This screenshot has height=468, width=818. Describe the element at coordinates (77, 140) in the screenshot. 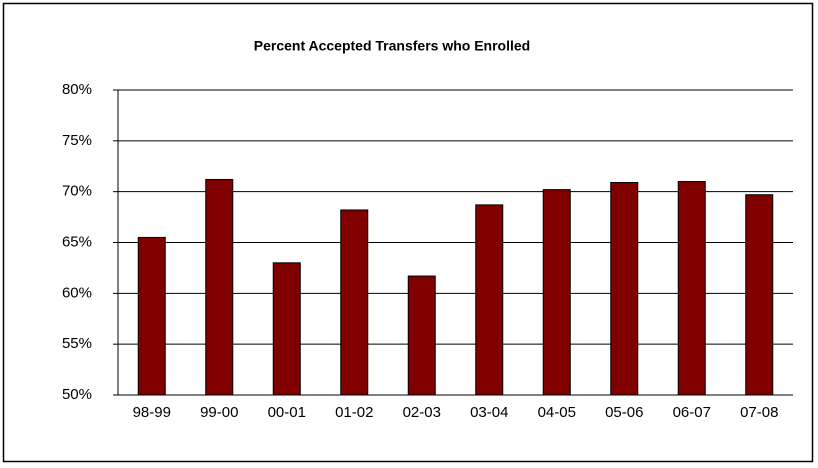

I see `y-tick-label: 75%` at that location.